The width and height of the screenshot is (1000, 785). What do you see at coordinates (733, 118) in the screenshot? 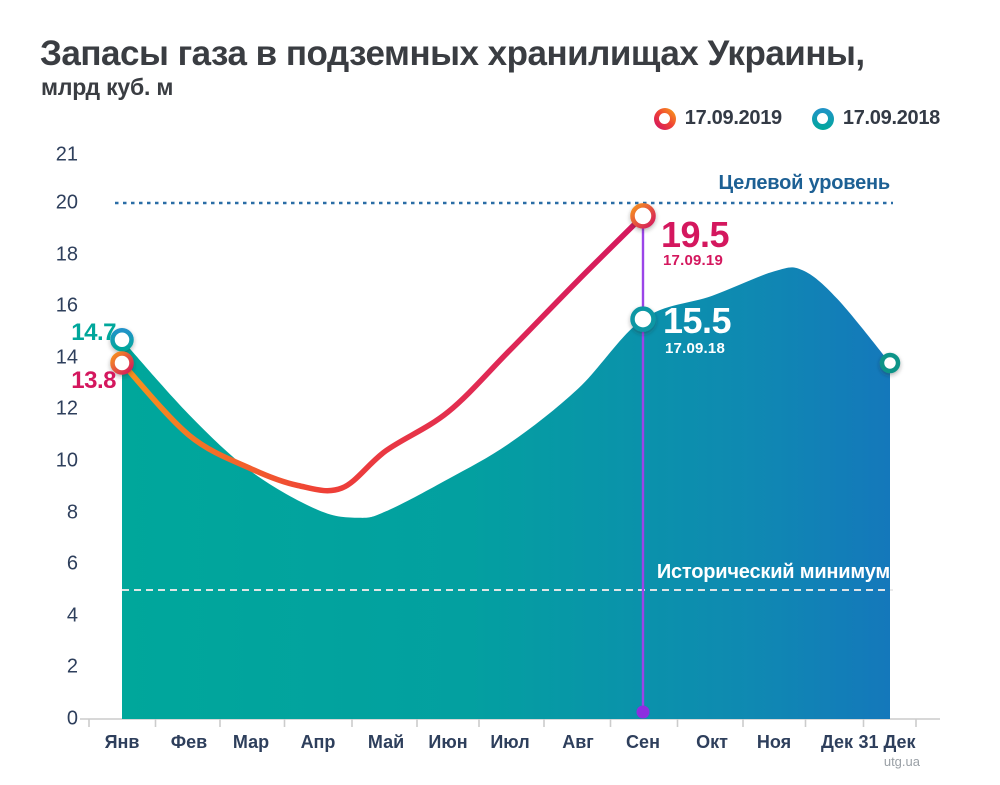
I see `legend-label-2019: 17.09.2019` at bounding box center [733, 118].